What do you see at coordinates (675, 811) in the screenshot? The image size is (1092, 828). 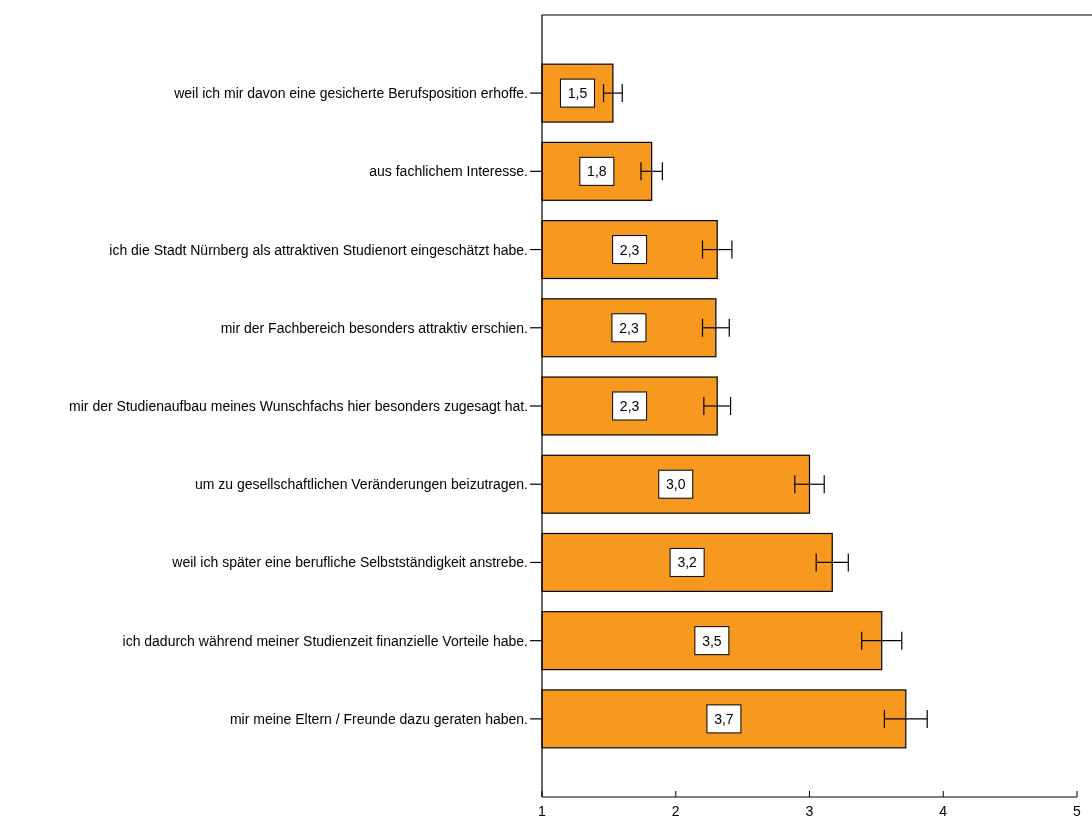 I see `x-tick-label: 2` at bounding box center [675, 811].